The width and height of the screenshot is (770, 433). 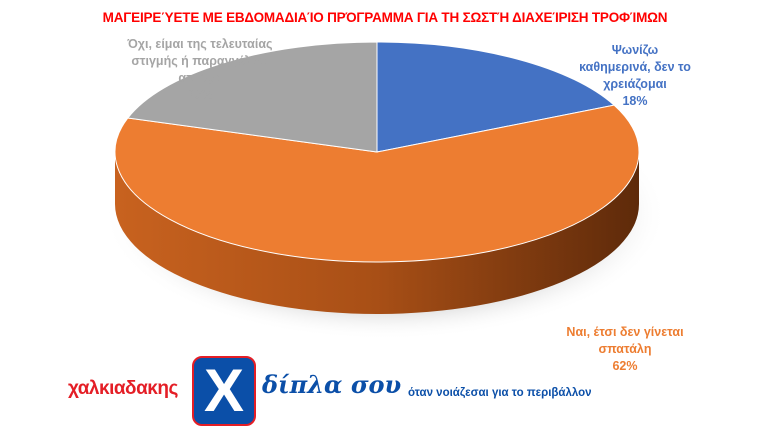 I want to click on slice-label-yes: Ναι, έτσι δεν γίνεται σπατάλη 62%, so click(x=625, y=349).